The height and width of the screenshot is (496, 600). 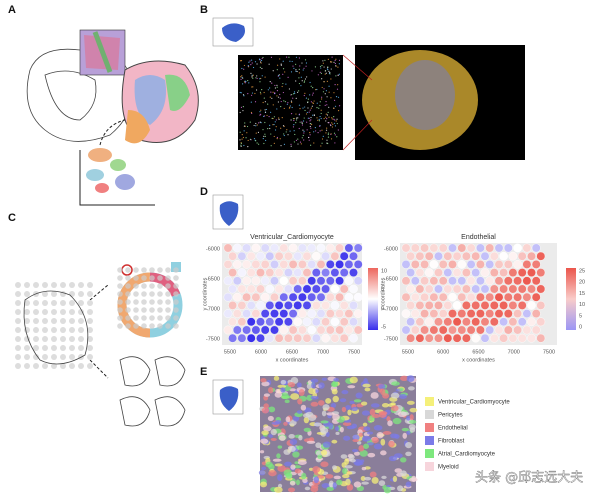 I want to click on x-tick-label: 7000, so click(x=323, y=352).